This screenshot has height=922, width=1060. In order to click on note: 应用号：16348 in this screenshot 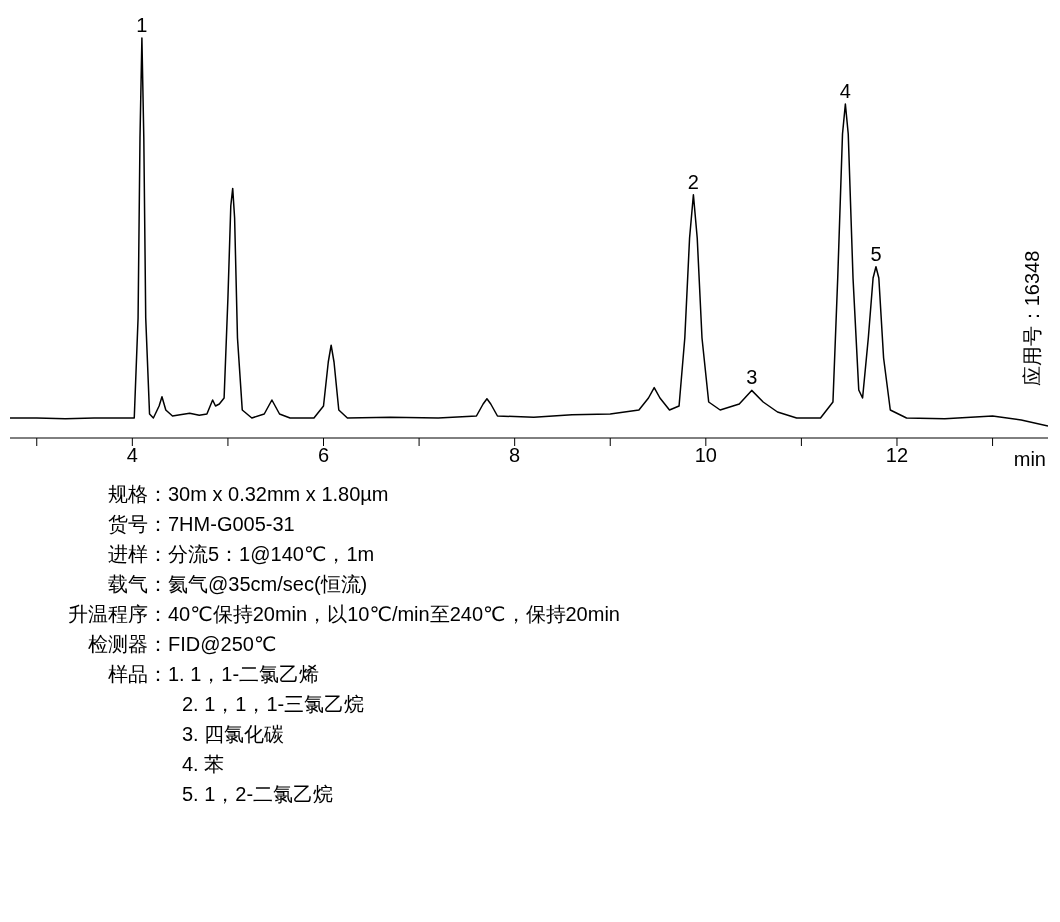, I will do `click(1032, 318)`.